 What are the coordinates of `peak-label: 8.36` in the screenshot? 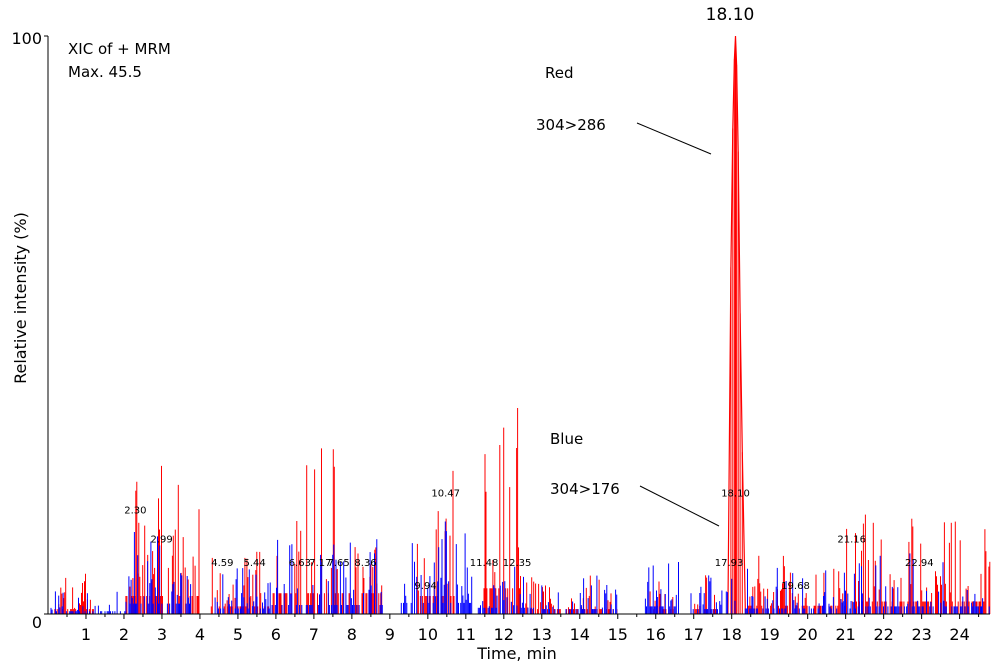 It's located at (365, 563).